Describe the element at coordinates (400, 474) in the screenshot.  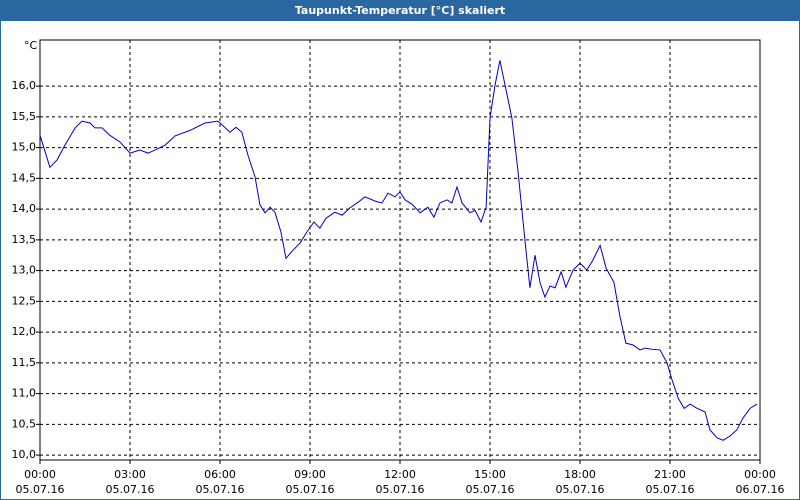
I see `x-tick-label: 12:00` at that location.